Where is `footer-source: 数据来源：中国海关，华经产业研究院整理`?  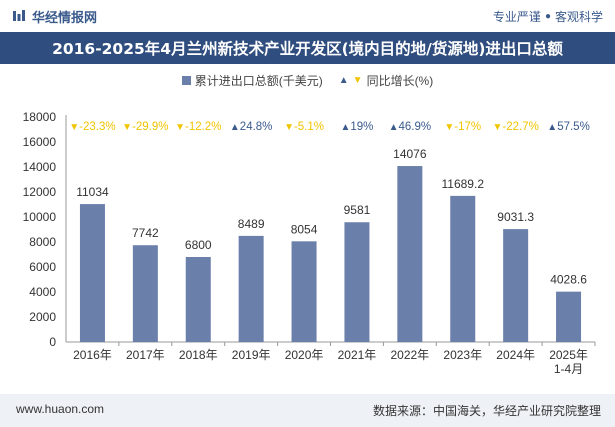
footer-source: 数据来源：中国海关，华经产业研究院整理 is located at coordinates (486, 411).